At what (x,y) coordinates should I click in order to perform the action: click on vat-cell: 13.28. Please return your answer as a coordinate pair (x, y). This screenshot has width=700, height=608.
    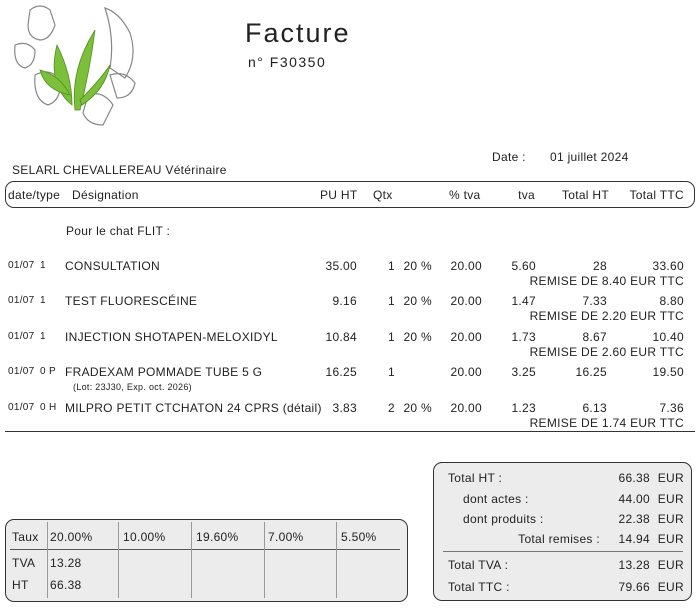
    Looking at the image, I should click on (66, 563).